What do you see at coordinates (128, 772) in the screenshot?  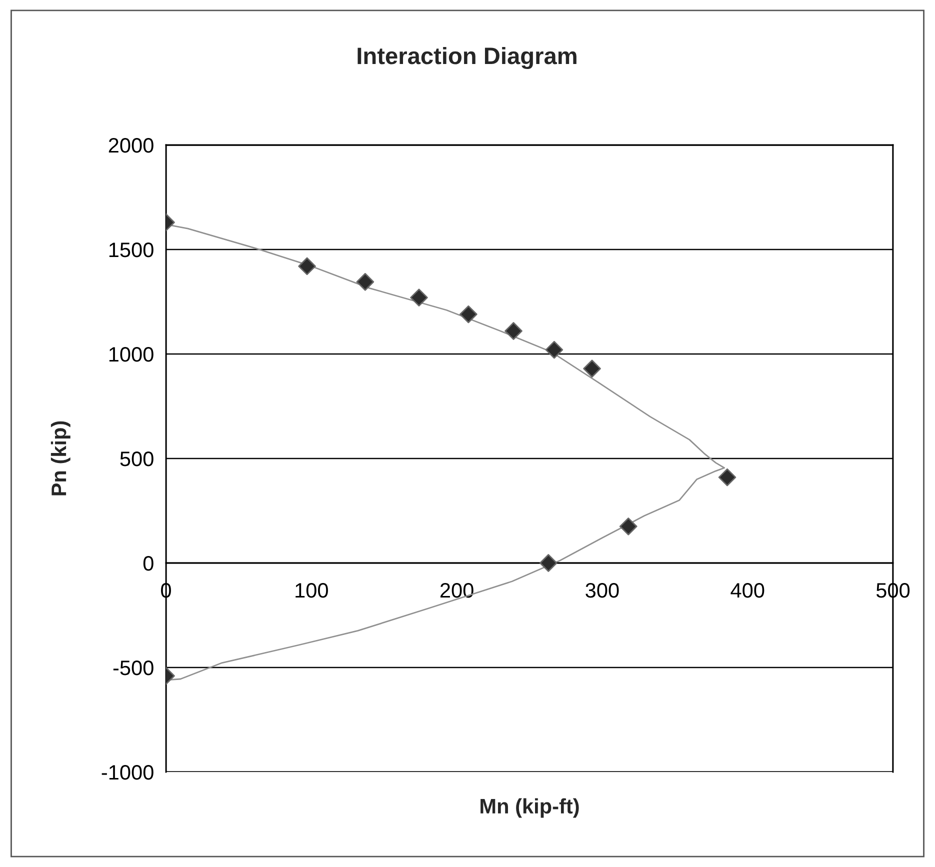 I see `y-tick-label: -1000` at bounding box center [128, 772].